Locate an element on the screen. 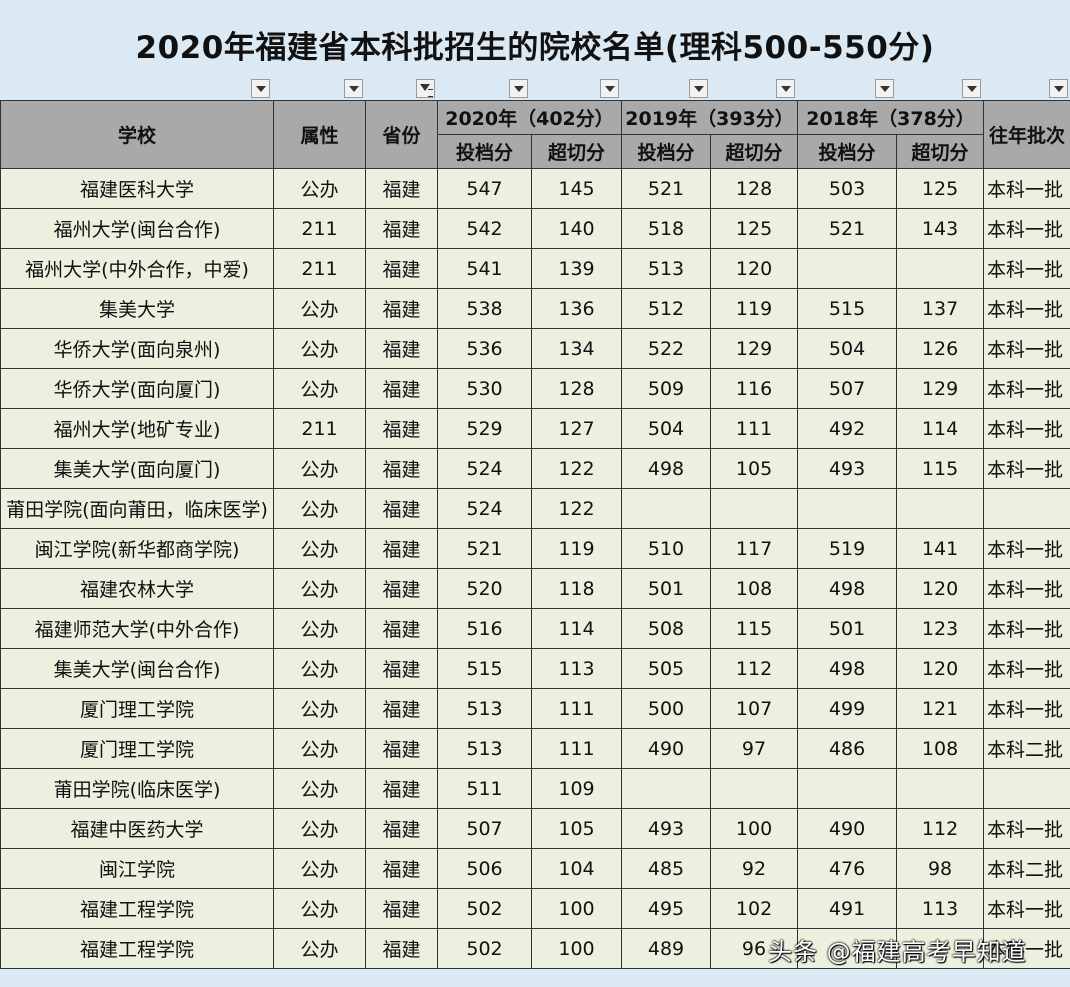  over-2019-cell is located at coordinates (754, 788).